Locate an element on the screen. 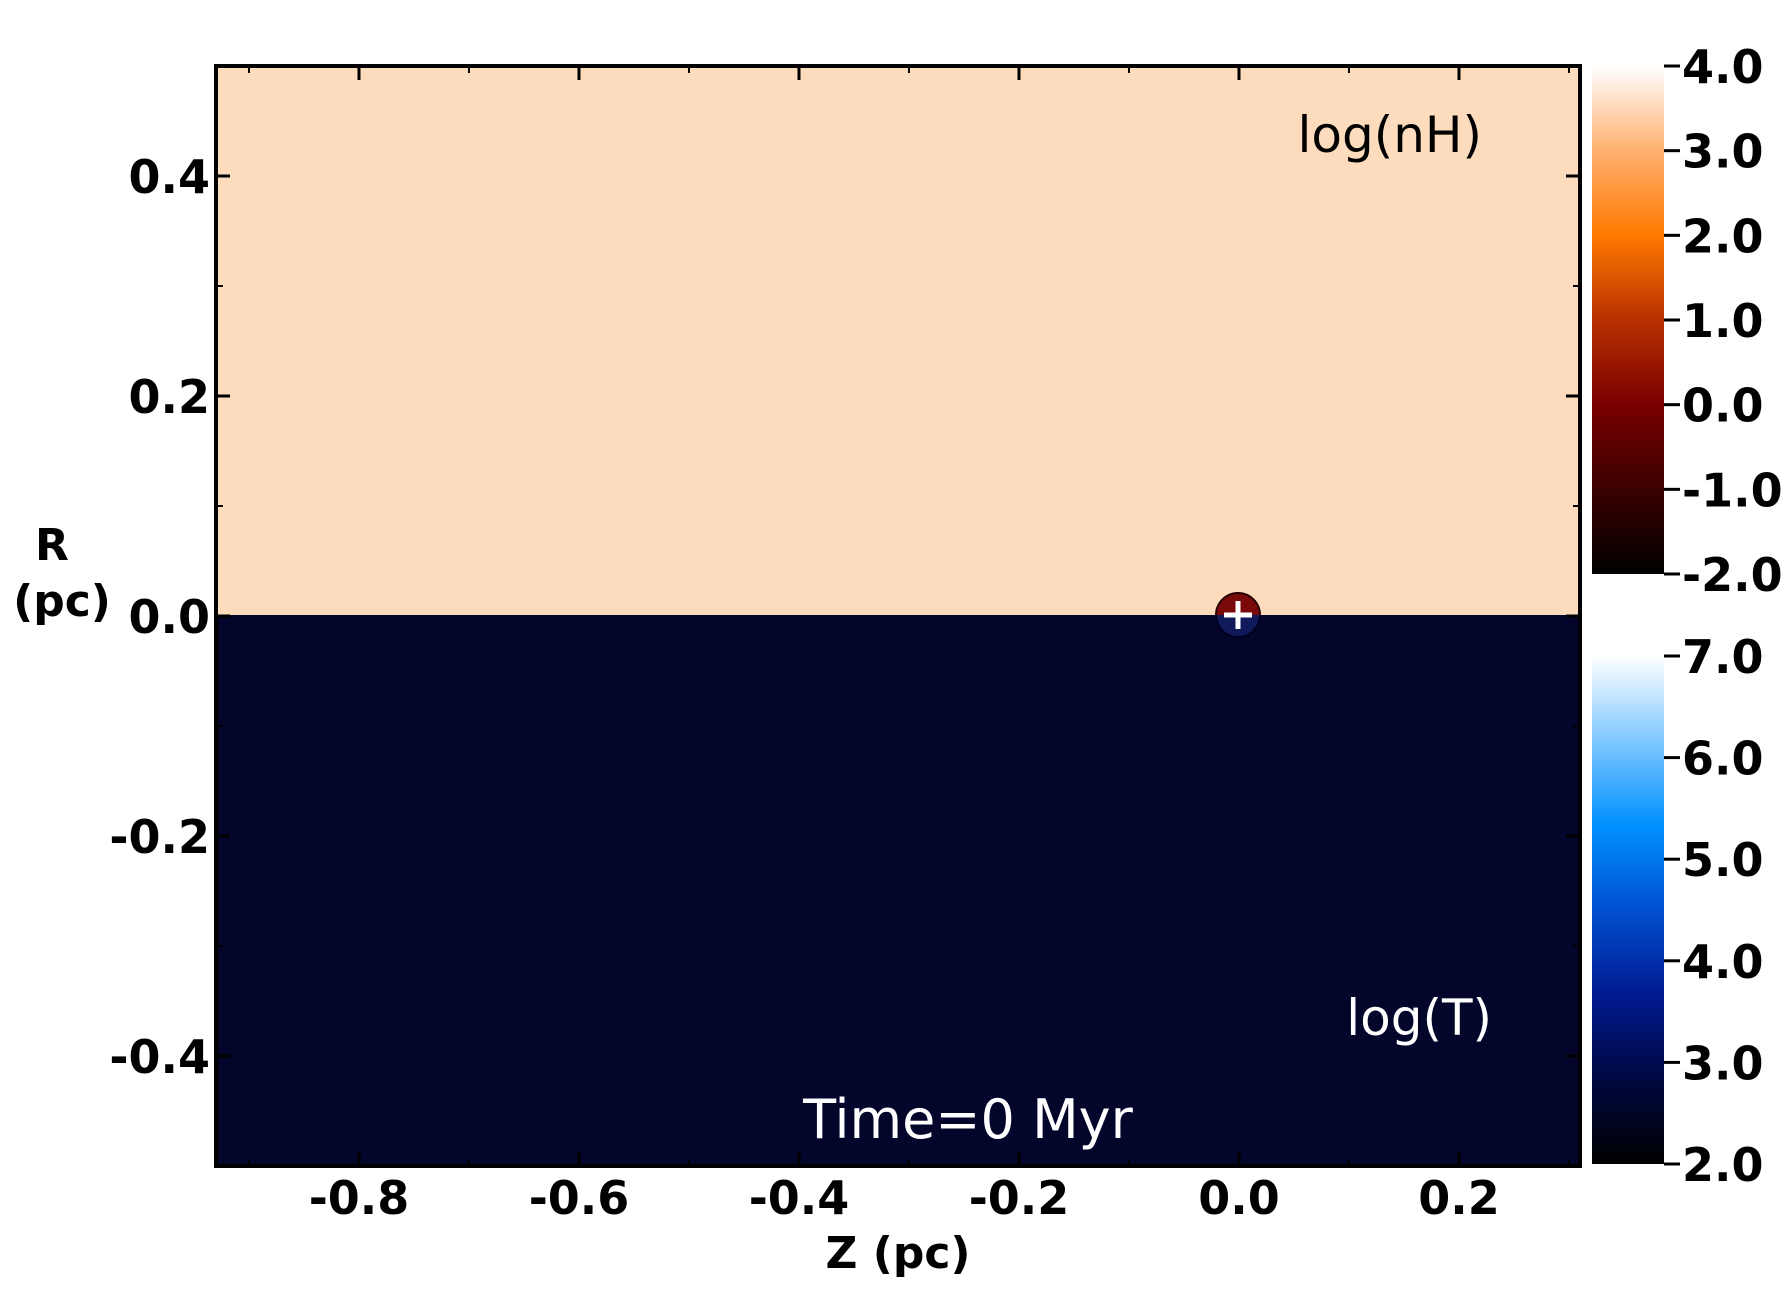 The image size is (1792, 1296). x-tick-label: 0.2 is located at coordinates (1459, 1198).